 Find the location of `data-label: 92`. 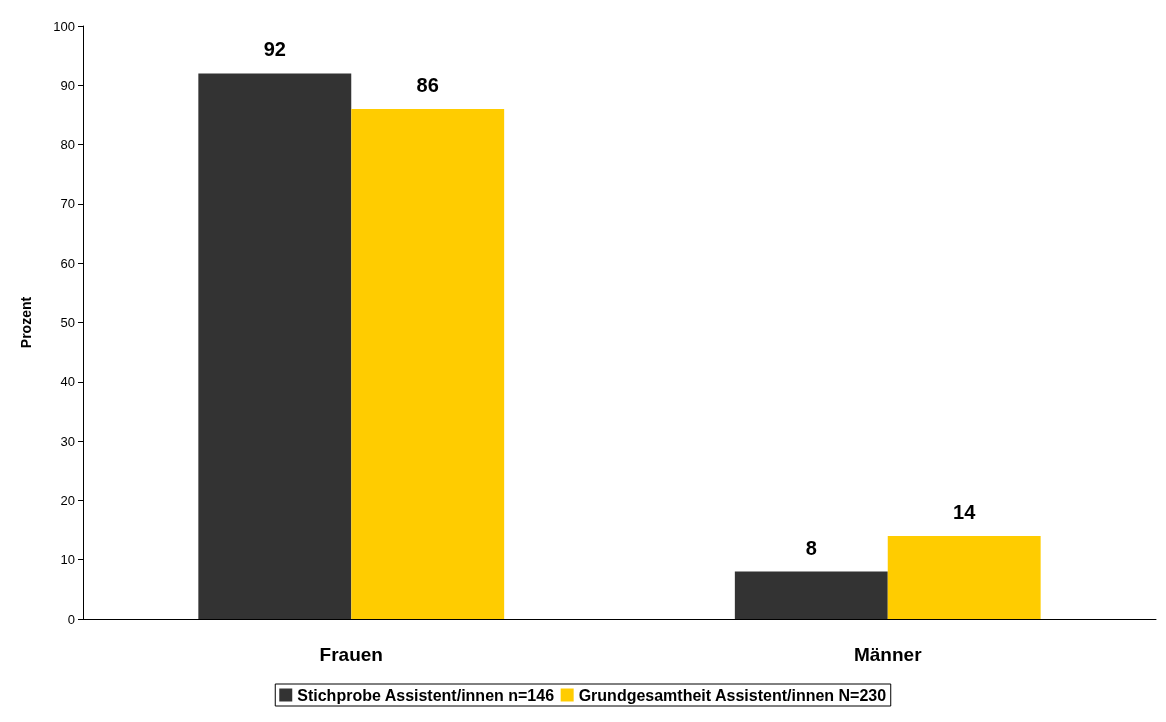

data-label: 92 is located at coordinates (274, 49).